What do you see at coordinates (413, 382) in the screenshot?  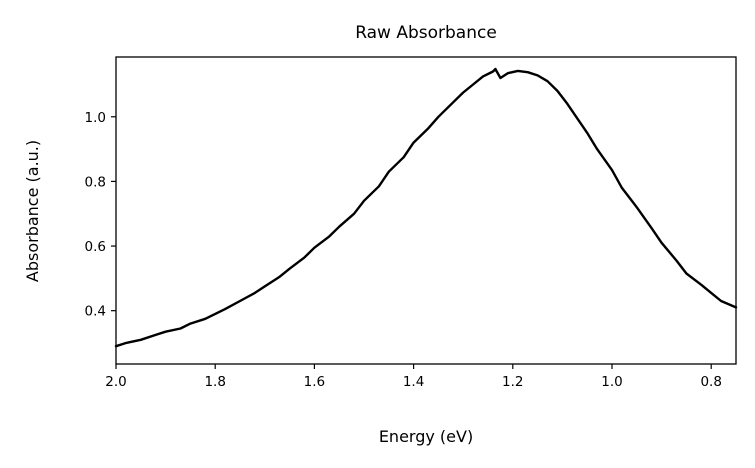 I see `x-tick-label: 1.4` at bounding box center [413, 382].